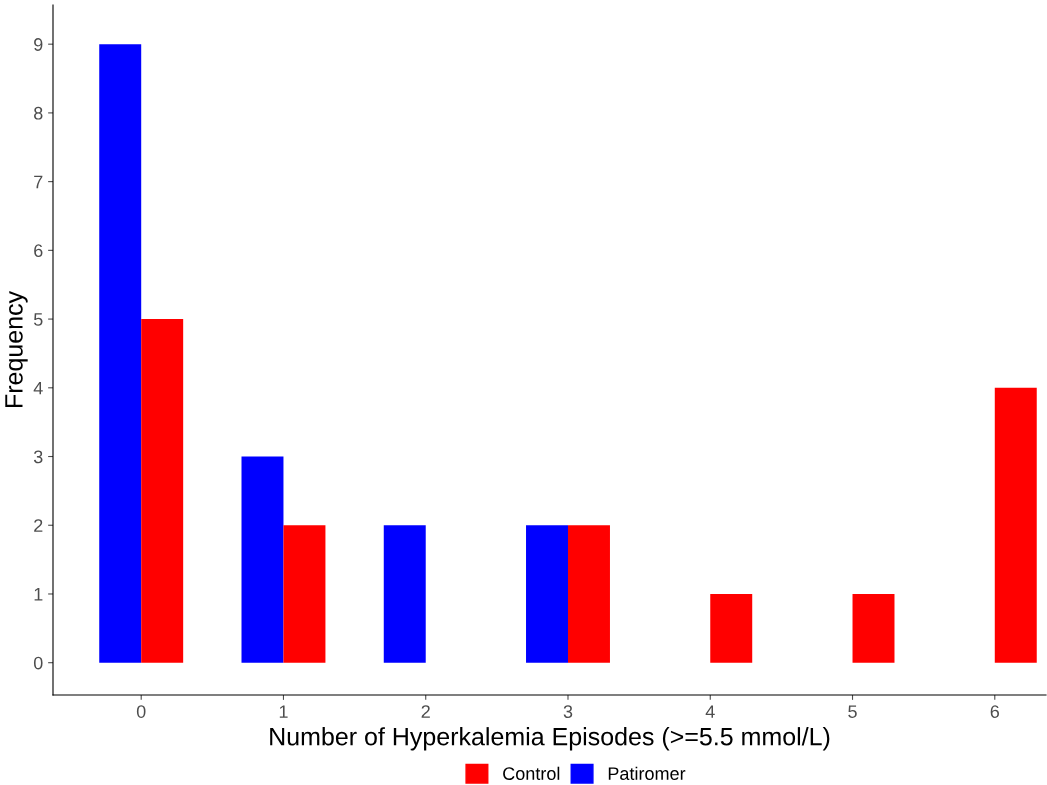 The width and height of the screenshot is (1047, 785). Describe the element at coordinates (38, 663) in the screenshot. I see `y-tick-label: 0` at that location.